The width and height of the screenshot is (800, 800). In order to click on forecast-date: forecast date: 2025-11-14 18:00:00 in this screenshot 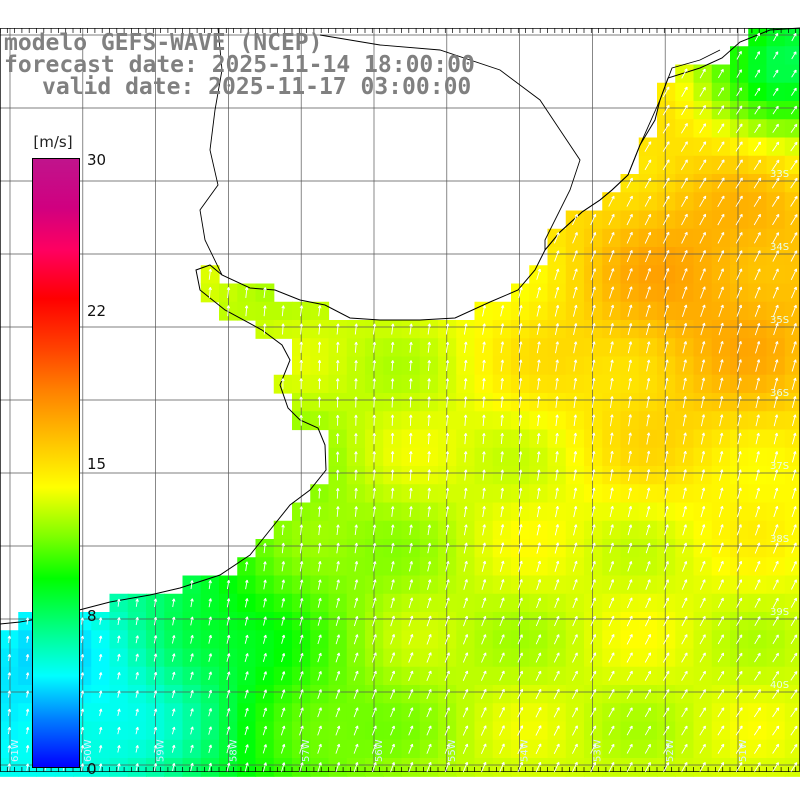, I will do `click(239, 65)`.